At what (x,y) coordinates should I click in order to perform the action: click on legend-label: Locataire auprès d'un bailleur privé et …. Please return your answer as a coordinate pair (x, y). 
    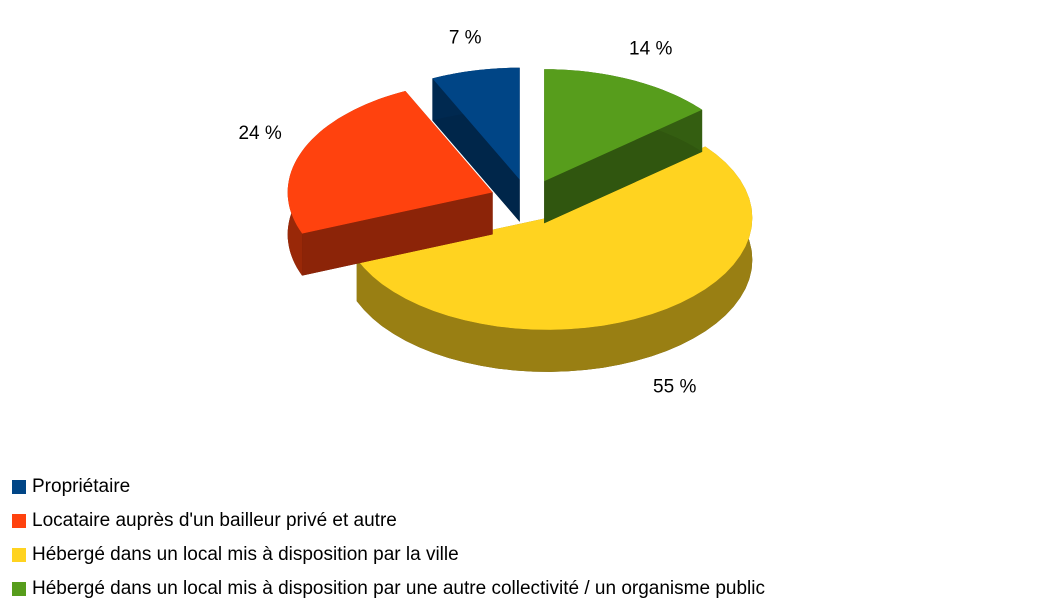
    Looking at the image, I should click on (214, 520).